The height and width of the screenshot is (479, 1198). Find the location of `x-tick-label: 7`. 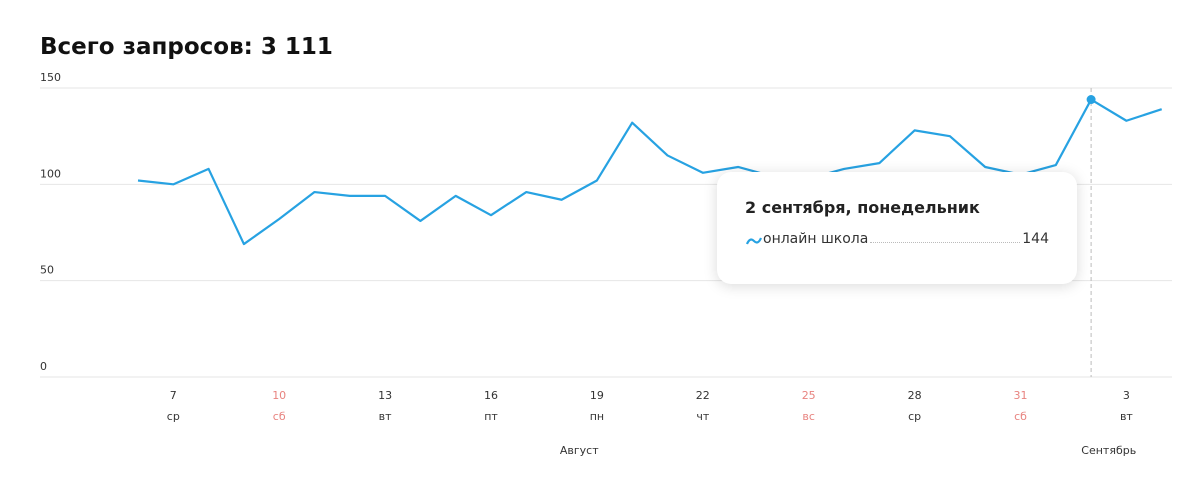

x-tick-label: 7 is located at coordinates (173, 395).